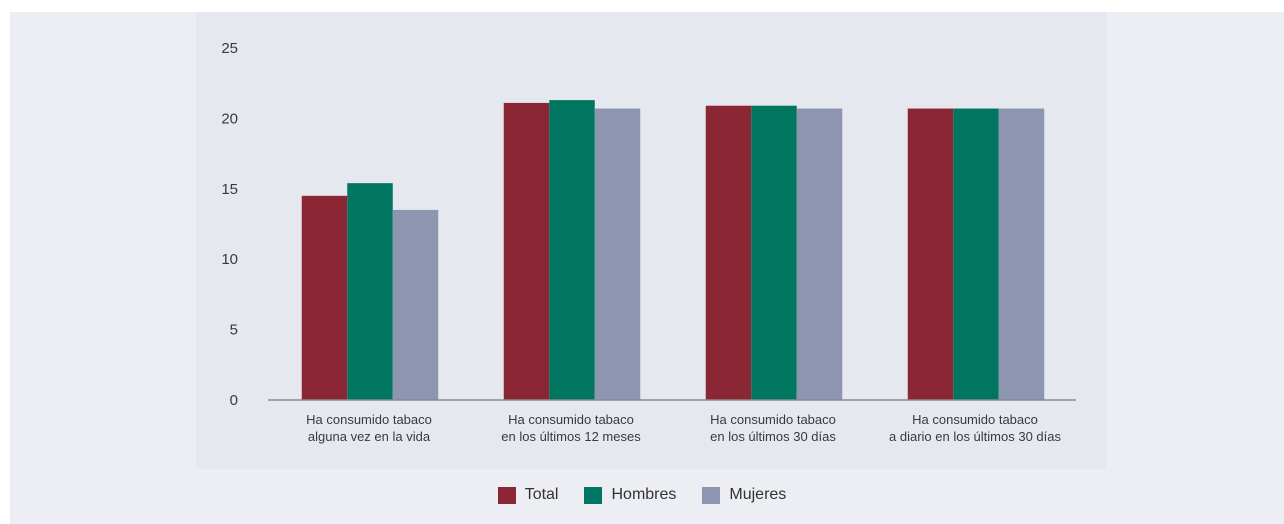 The image size is (1284, 524). I want to click on y-tick-label: 15, so click(229, 189).